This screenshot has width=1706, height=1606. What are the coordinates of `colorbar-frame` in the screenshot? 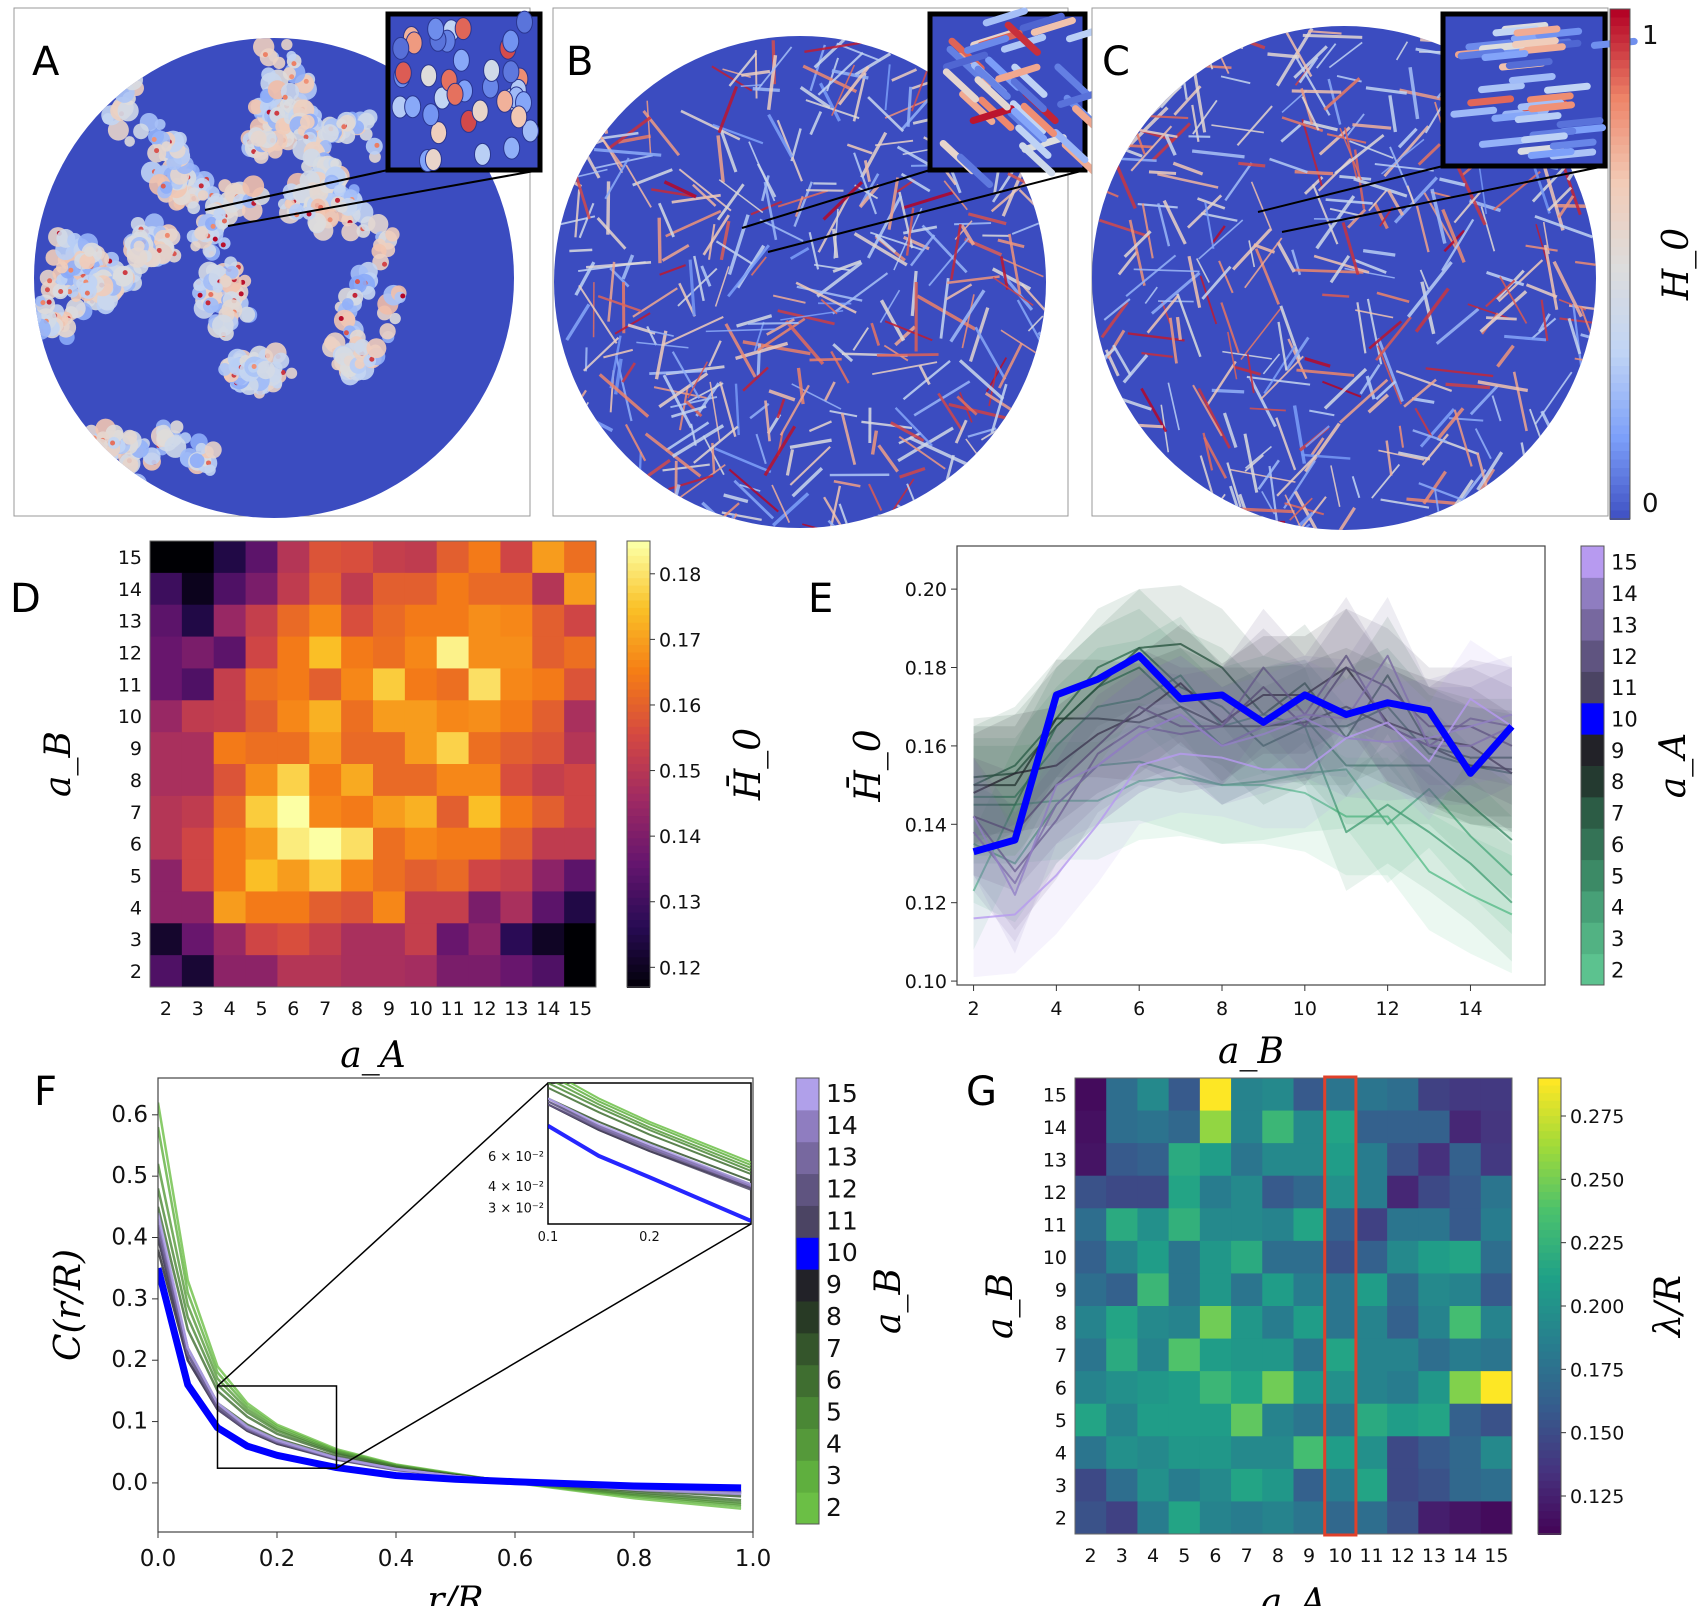 It's located at (807, 1301).